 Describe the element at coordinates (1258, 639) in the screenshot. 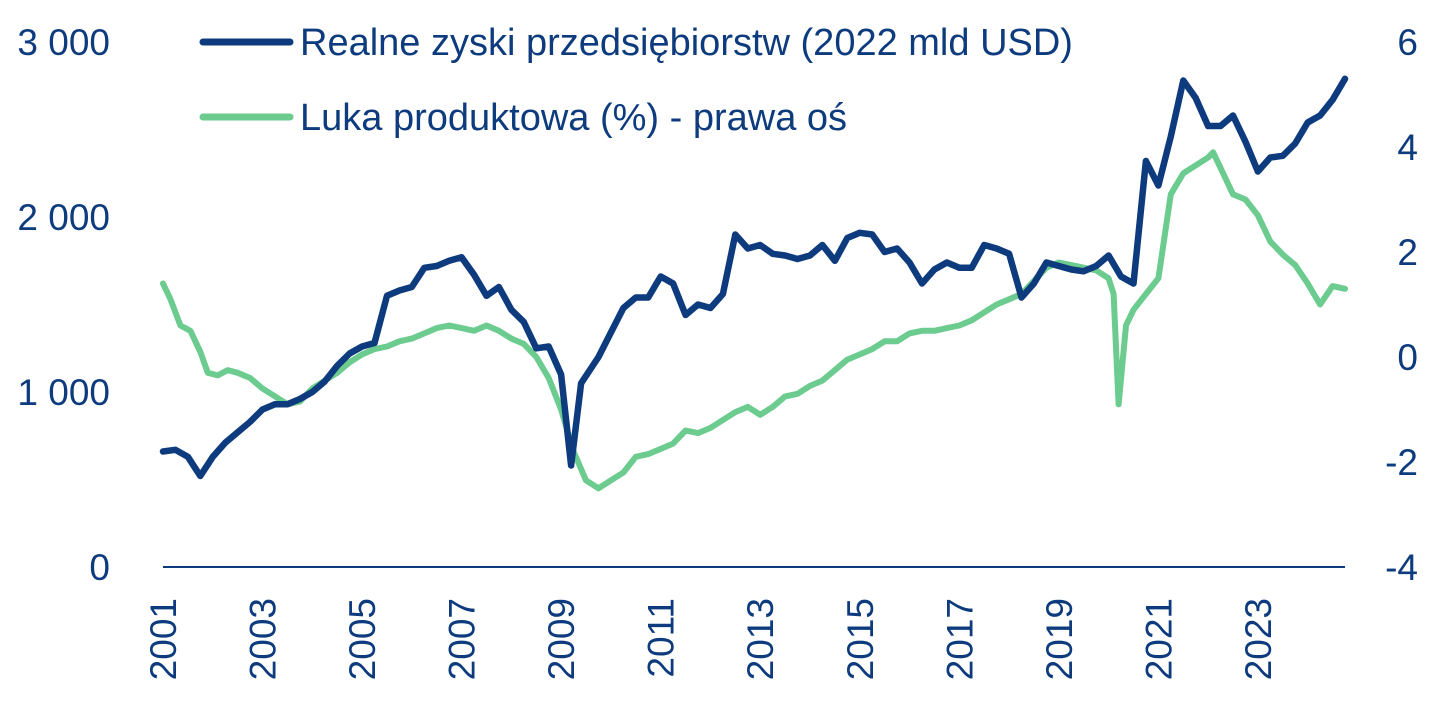

I see `x-axis-tick-label: 2023` at that location.